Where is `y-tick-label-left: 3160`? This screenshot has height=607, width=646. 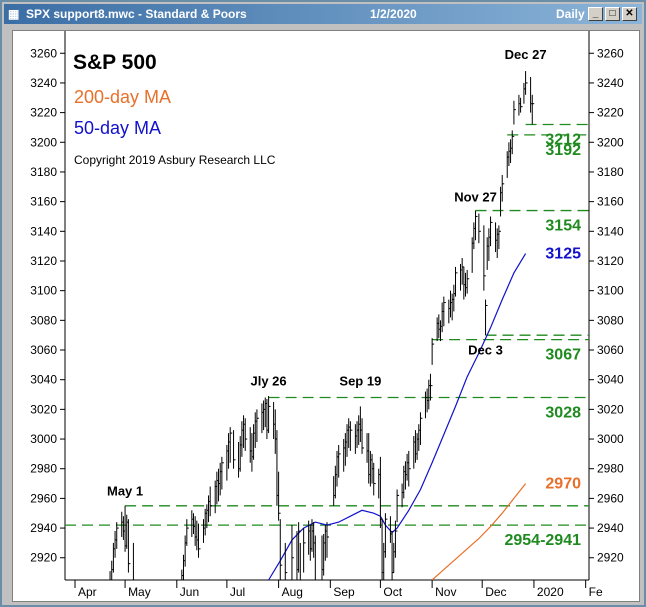
y-tick-label-left: 3160 is located at coordinates (43, 202).